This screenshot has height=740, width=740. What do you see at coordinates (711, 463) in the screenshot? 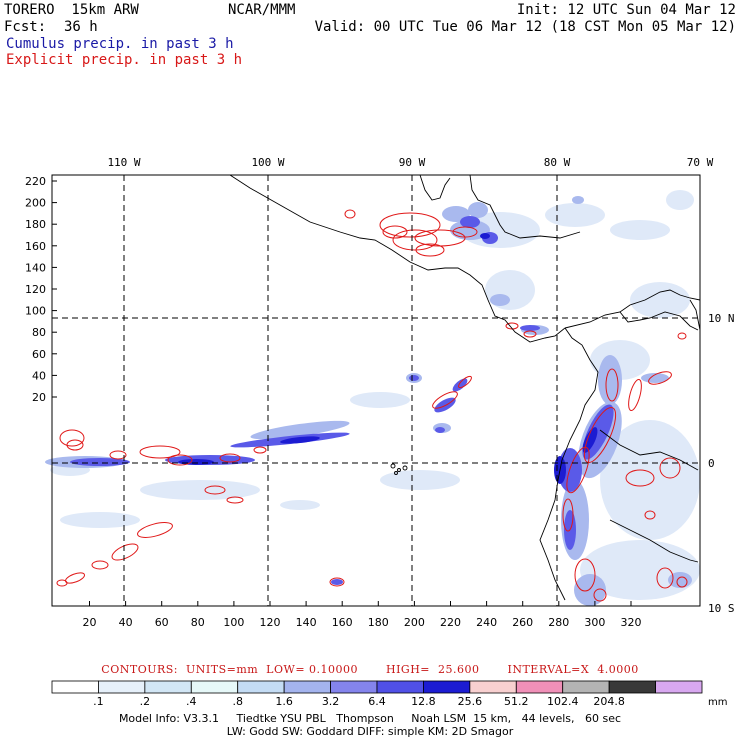
I see `lat-label-0: 0` at bounding box center [711, 463].